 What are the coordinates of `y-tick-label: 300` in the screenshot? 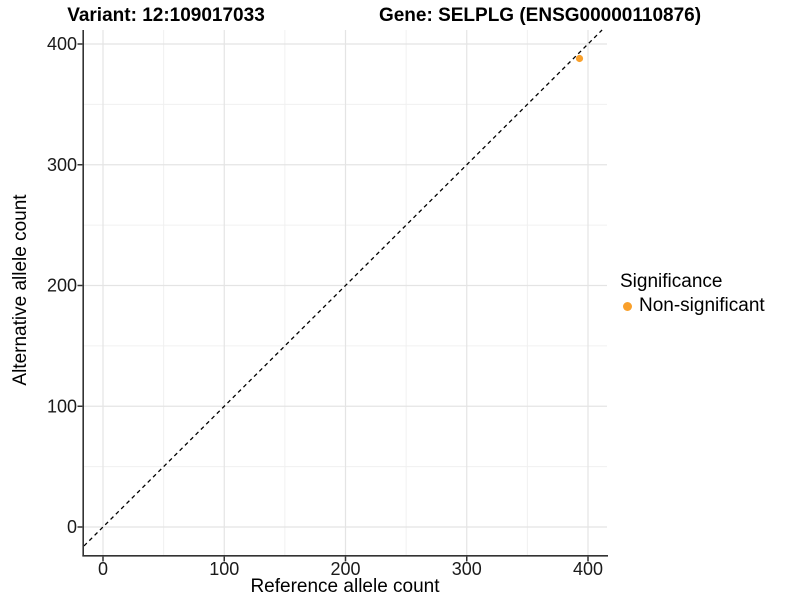 It's located at (62, 165).